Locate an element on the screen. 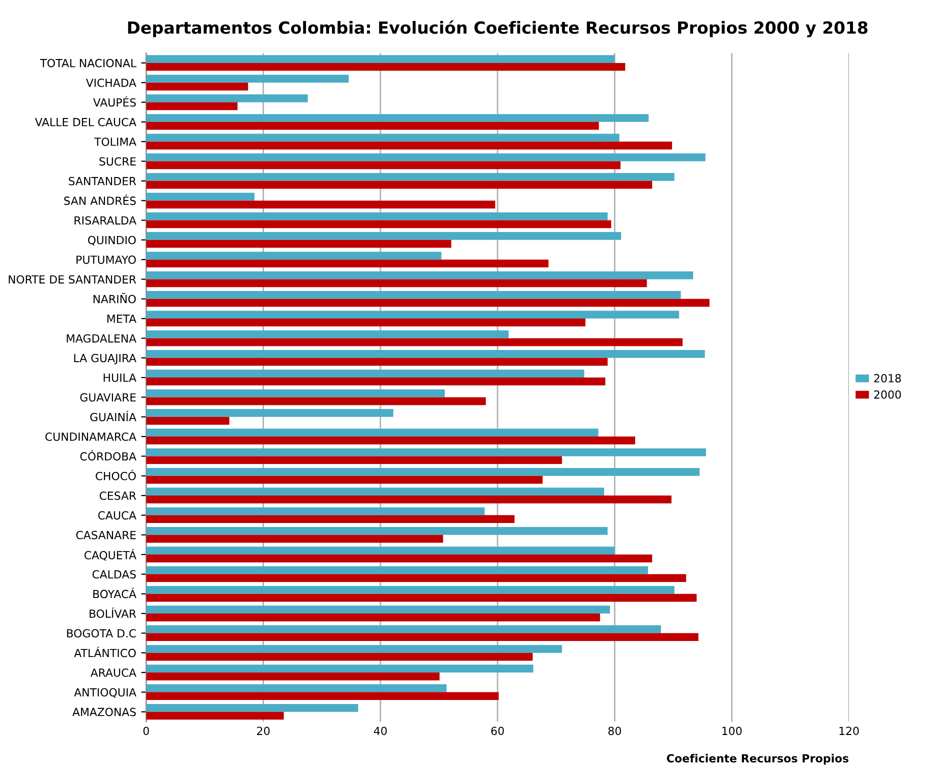 The height and width of the screenshot is (781, 937). x-tick-label: 0 is located at coordinates (146, 731).